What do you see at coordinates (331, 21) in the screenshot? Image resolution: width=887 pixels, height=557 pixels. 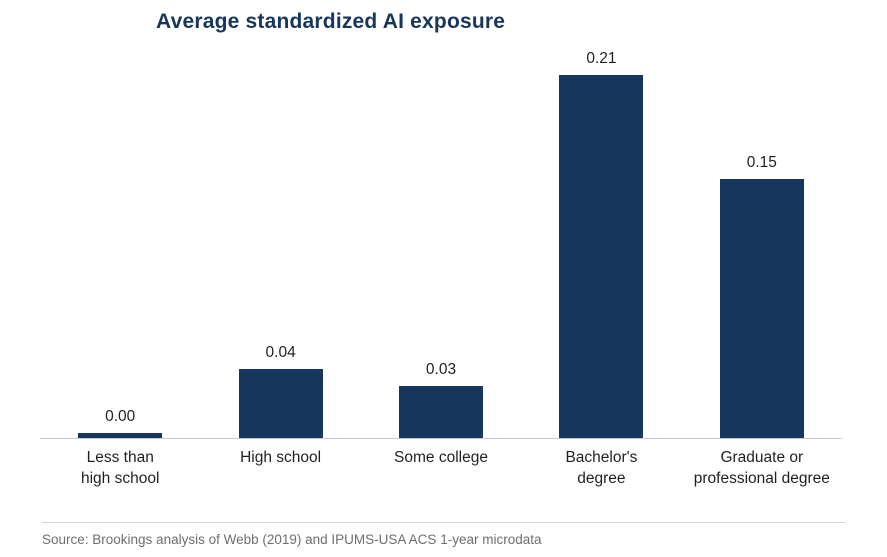 I see `chart-title: Average standardized AI exposure` at bounding box center [331, 21].